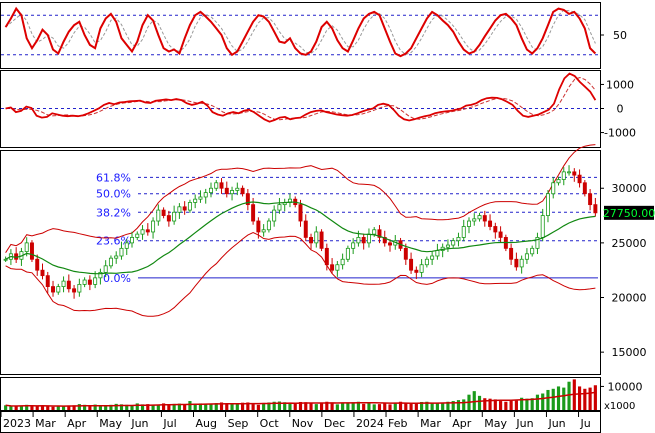 Image resolution: width=655 pixels, height=433 pixels. I want to click on x-axis-label: Aug, so click(206, 423).